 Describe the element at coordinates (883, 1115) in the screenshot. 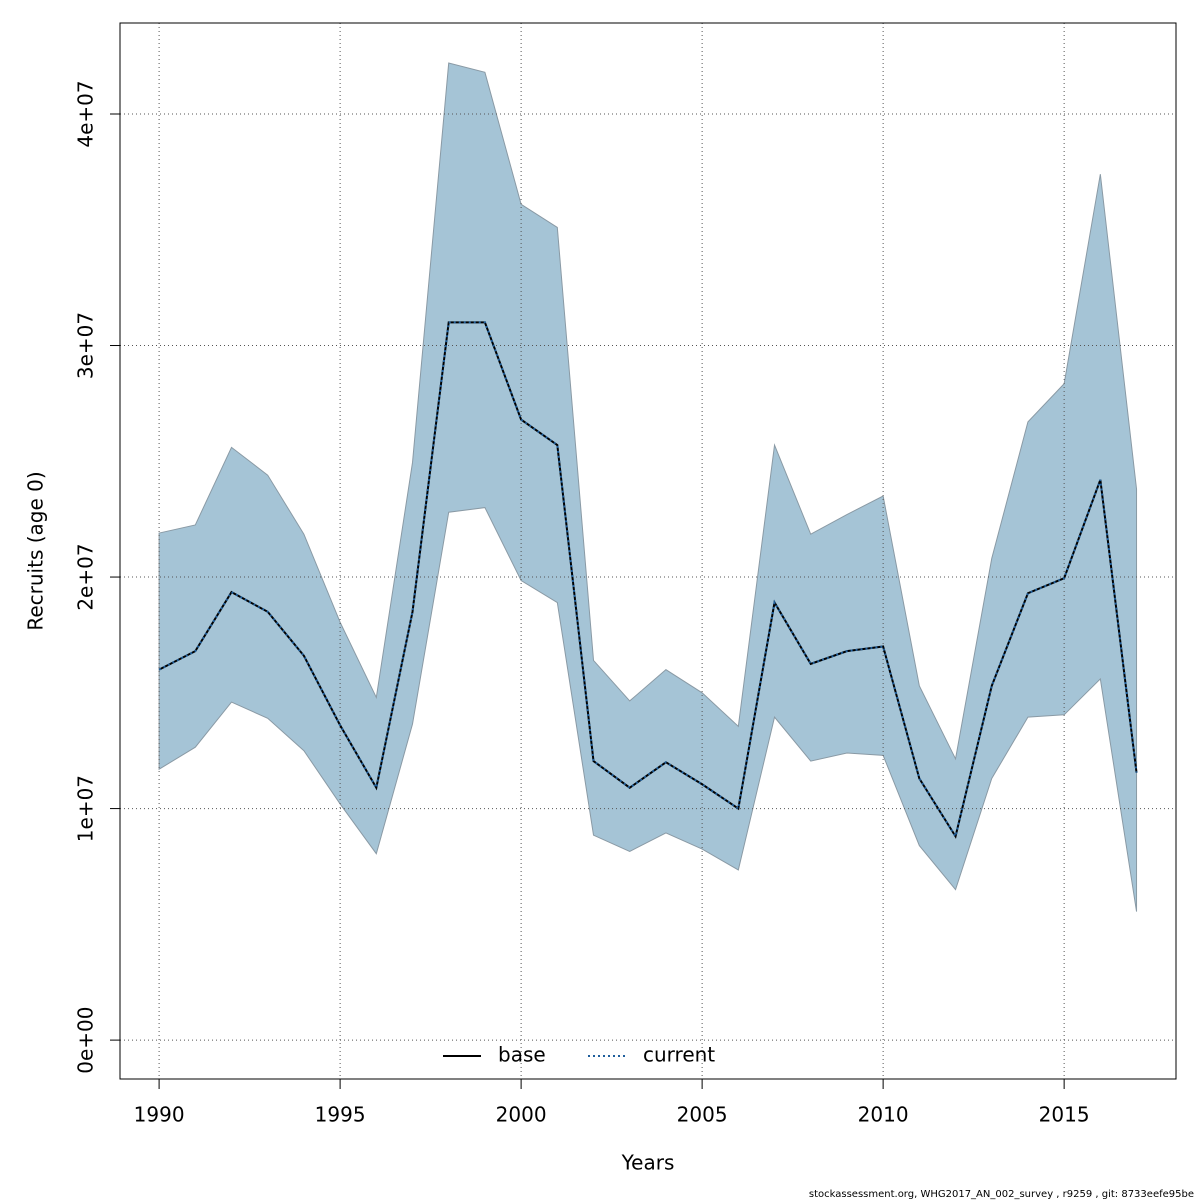

I see `x-tick-label: 2010` at that location.